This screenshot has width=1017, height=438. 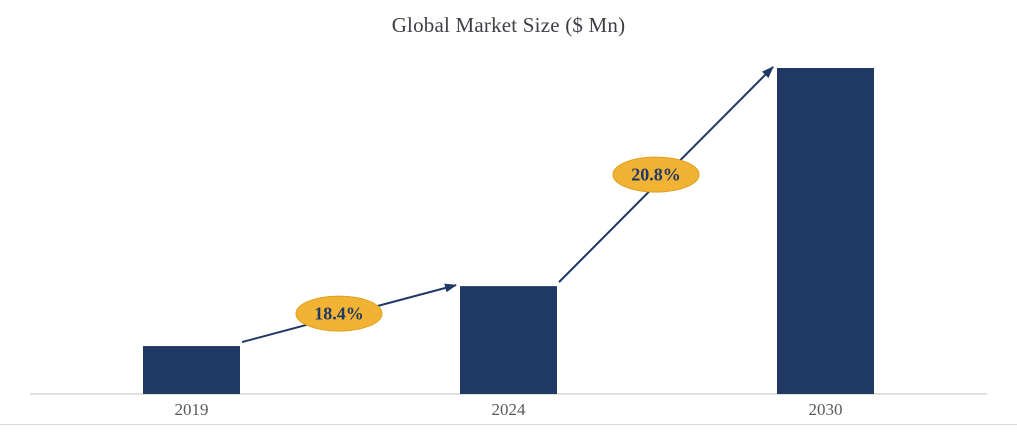 I want to click on x-tick-label-2019: 2019, so click(x=192, y=409).